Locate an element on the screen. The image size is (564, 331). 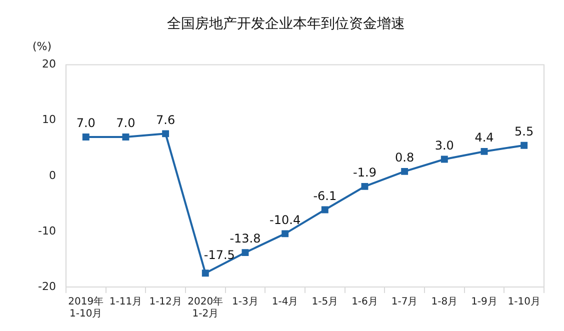
x-tick-label: 1-10月 is located at coordinates (524, 302).